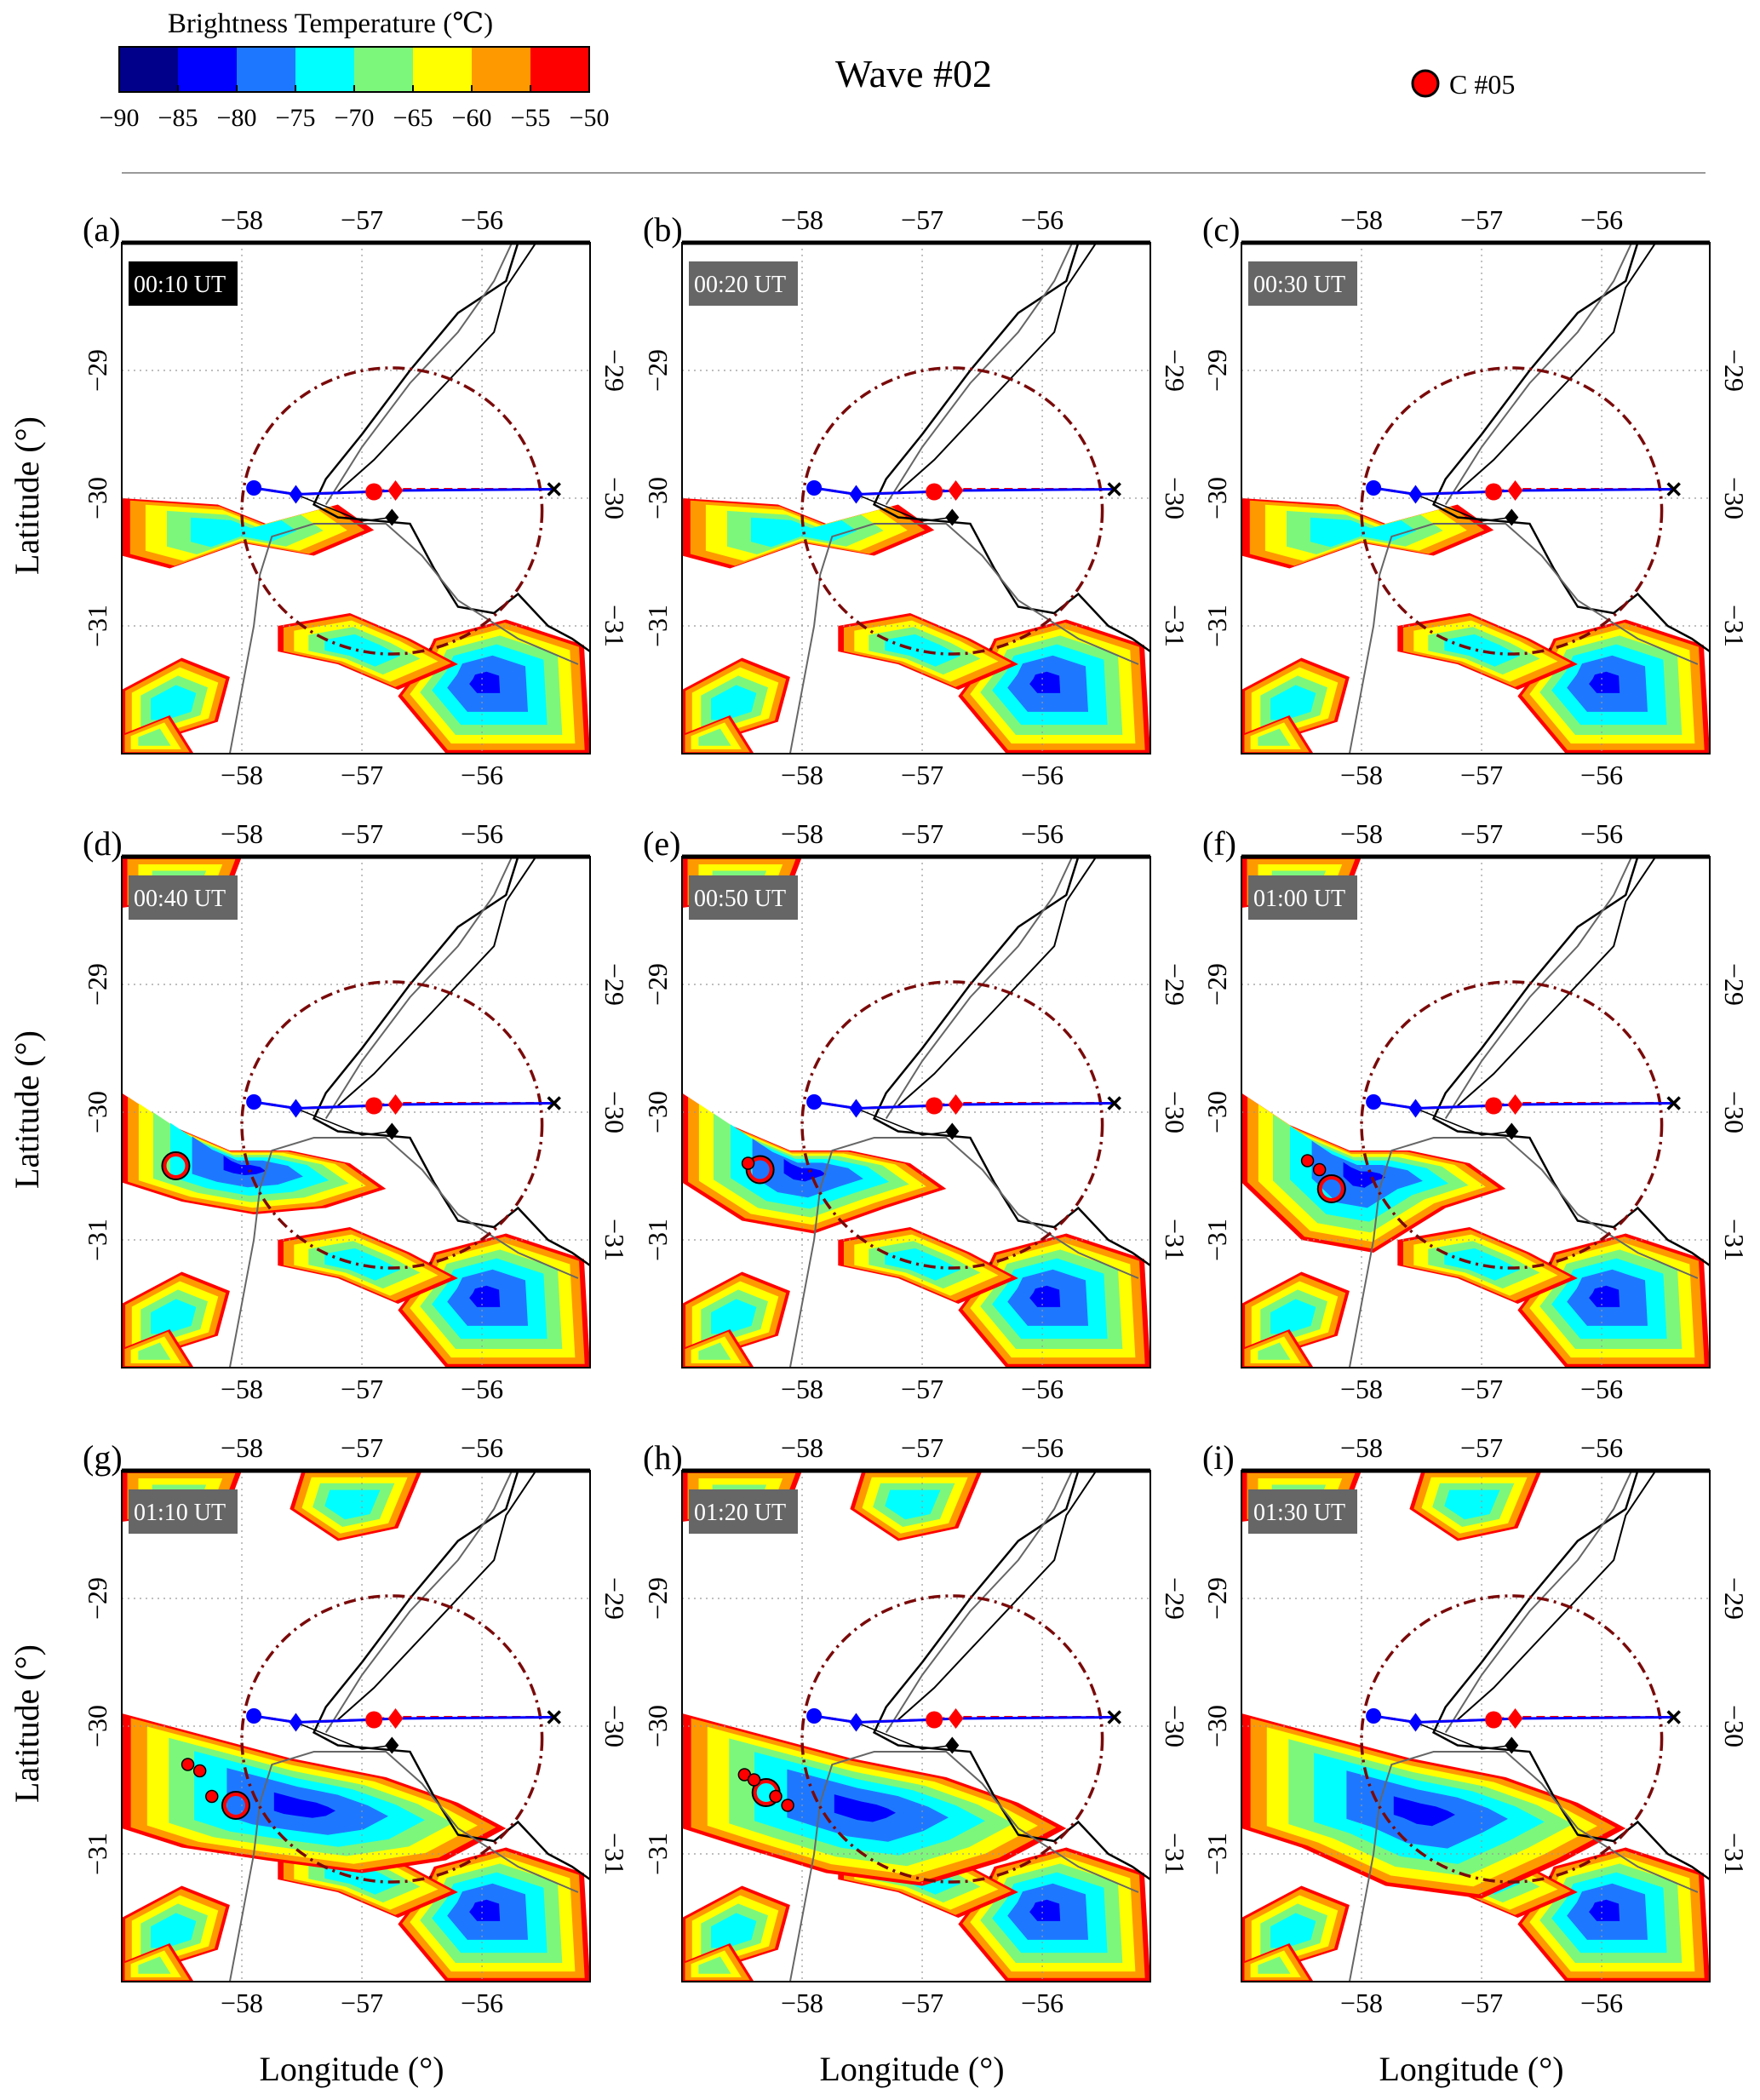 This screenshot has width=1760, height=2100. I want to click on time-label: 00:50 UT, so click(740, 899).